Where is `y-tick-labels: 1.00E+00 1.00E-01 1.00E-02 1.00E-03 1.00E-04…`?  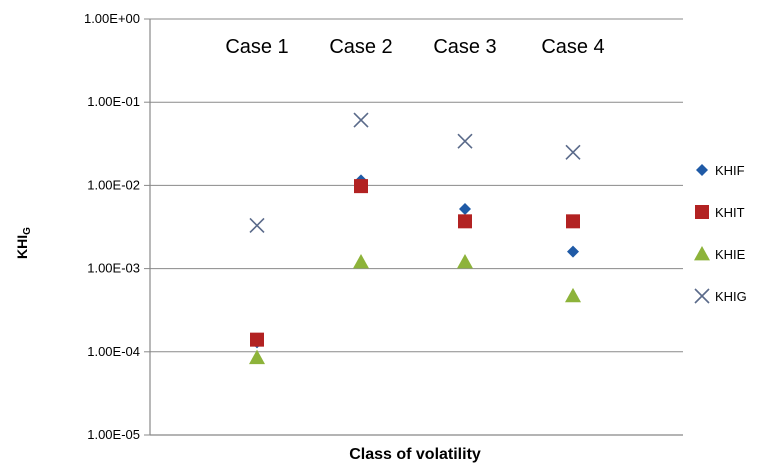 y-tick-labels: 1.00E+00 1.00E-01 1.00E-02 1.00E-03 1.00E-04… is located at coordinates (112, 226).